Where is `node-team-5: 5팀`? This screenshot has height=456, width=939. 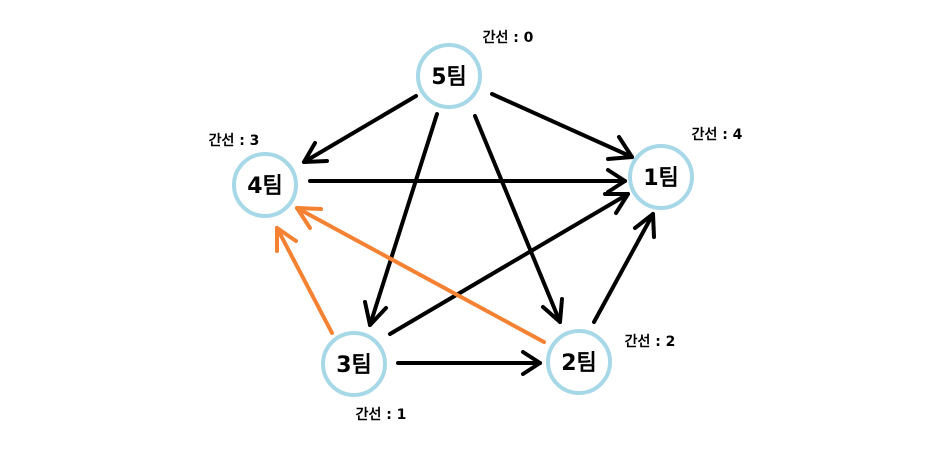
node-team-5: 5팀 is located at coordinates (449, 76).